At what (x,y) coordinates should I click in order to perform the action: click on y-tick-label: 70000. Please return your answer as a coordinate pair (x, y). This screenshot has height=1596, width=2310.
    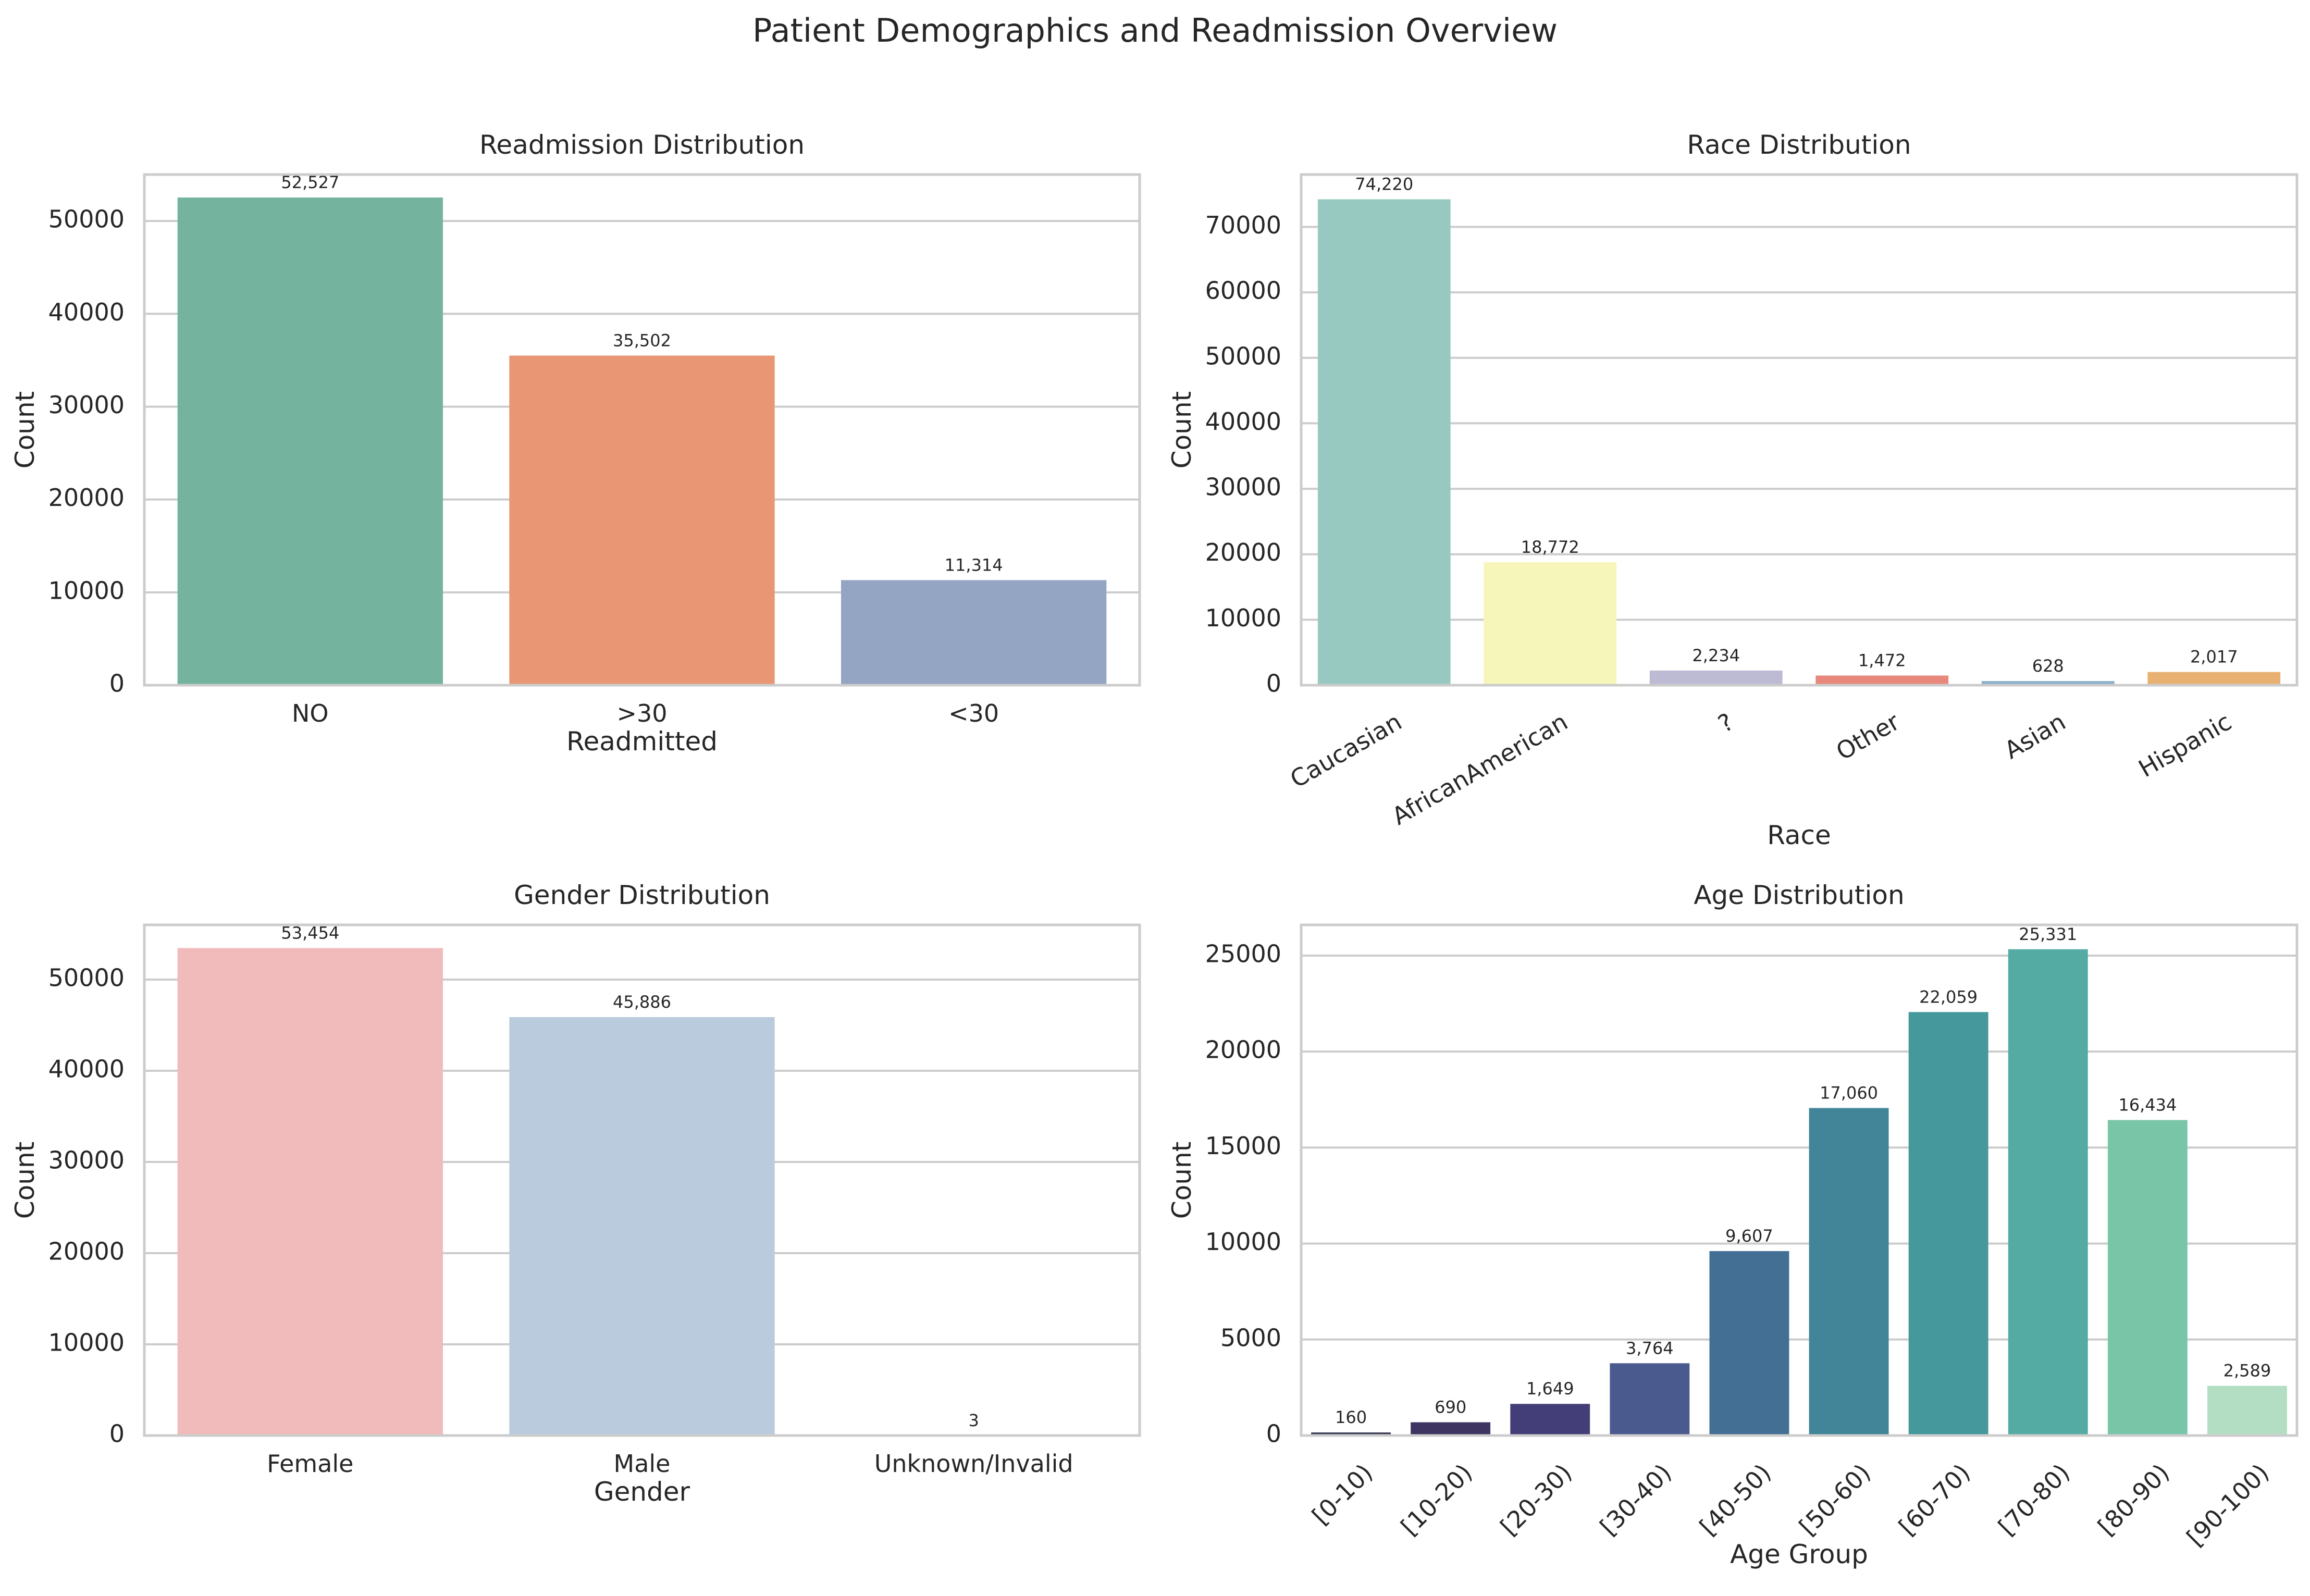
    Looking at the image, I should click on (1243, 225).